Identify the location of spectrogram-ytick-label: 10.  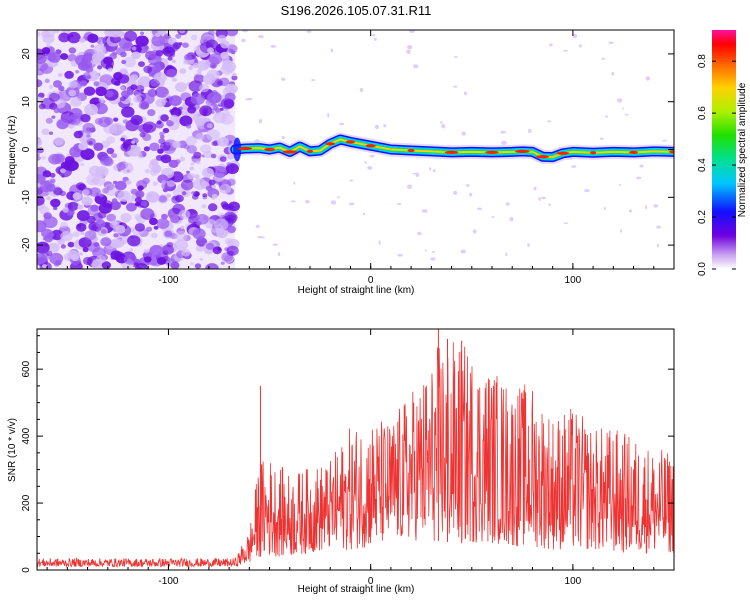
(26, 102).